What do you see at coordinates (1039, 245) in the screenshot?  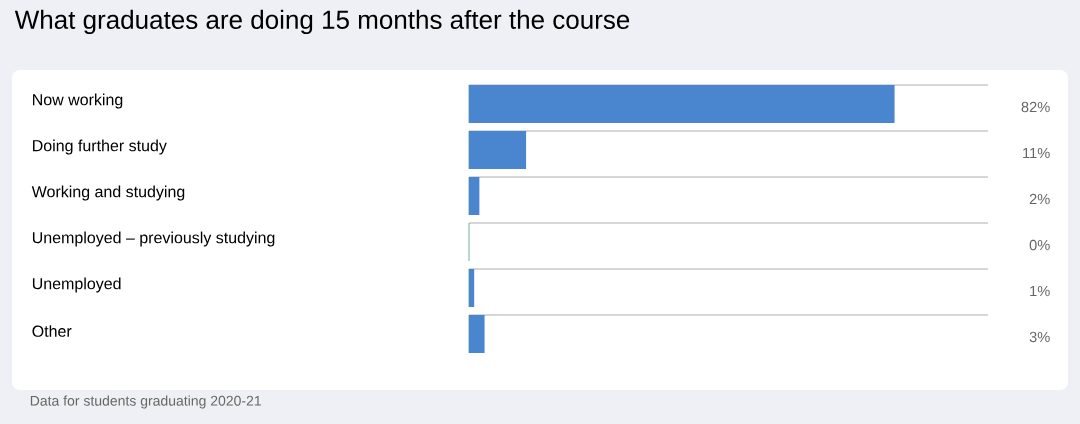 I see `data-label: 0%` at bounding box center [1039, 245].